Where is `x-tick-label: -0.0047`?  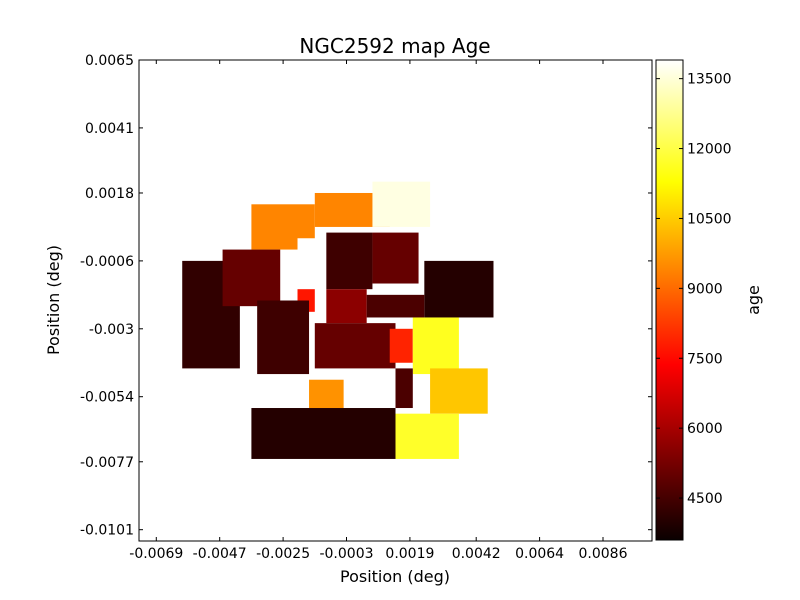
x-tick-label: -0.0047 is located at coordinates (220, 554).